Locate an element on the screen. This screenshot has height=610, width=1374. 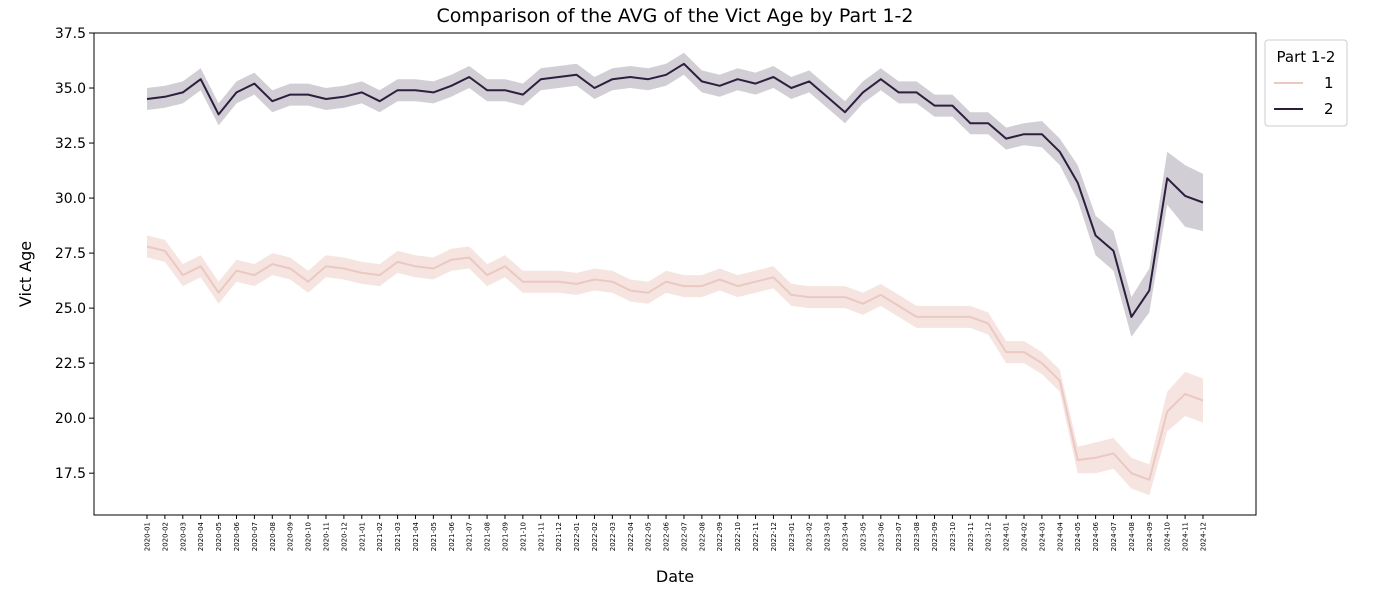
x-tick-label: 2023-12 is located at coordinates (989, 536).